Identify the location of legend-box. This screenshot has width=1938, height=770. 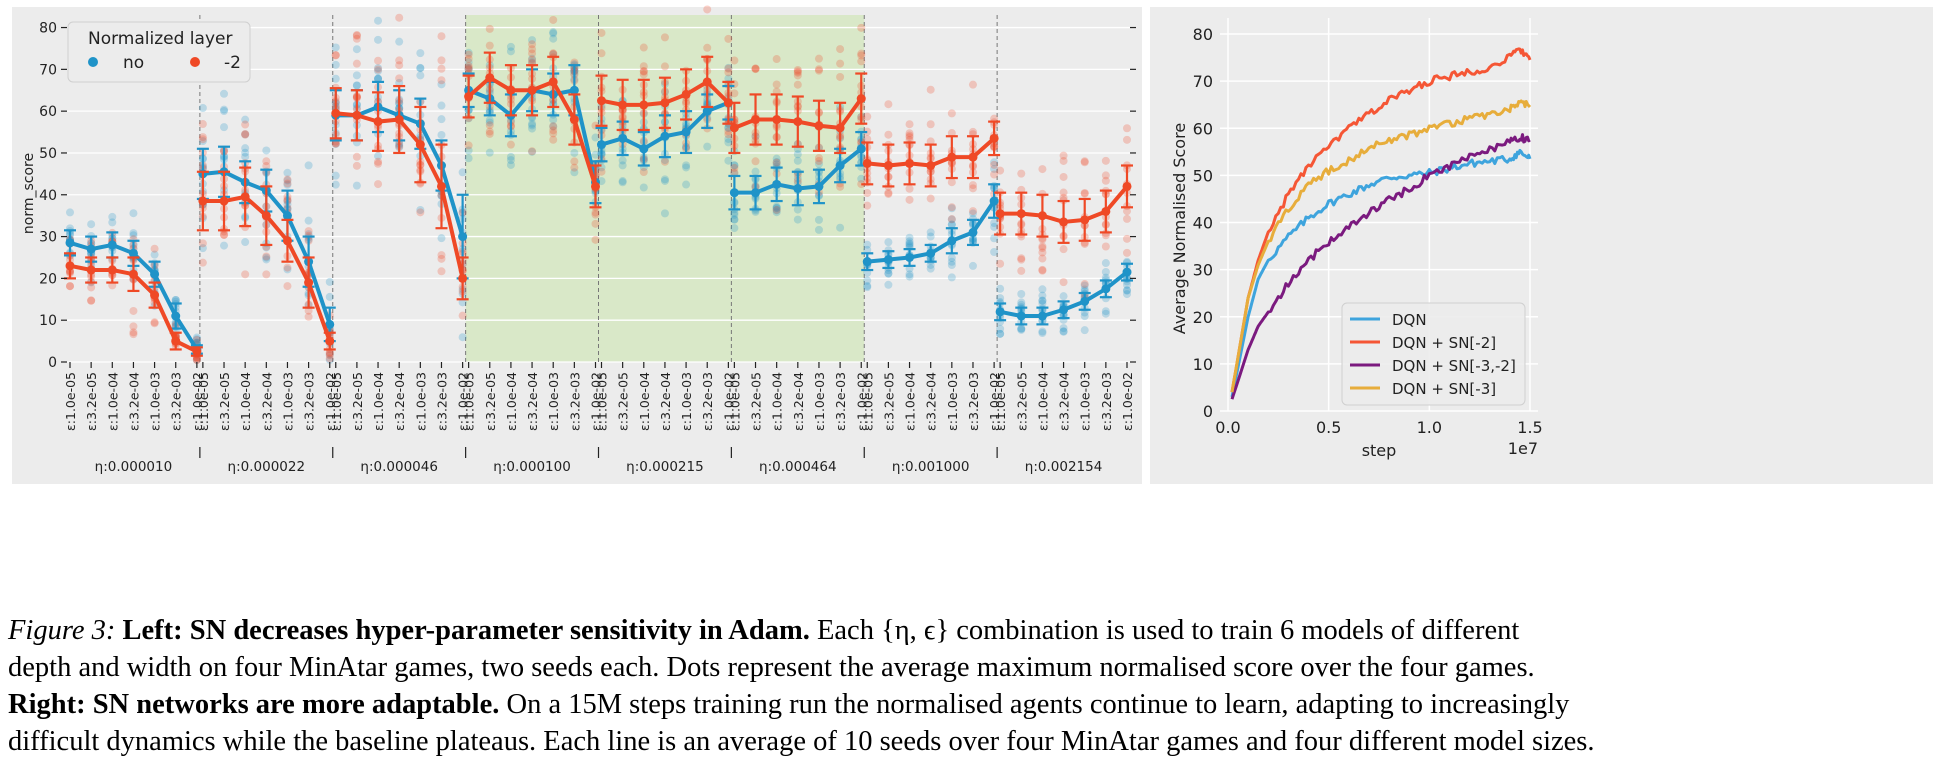
(159, 52).